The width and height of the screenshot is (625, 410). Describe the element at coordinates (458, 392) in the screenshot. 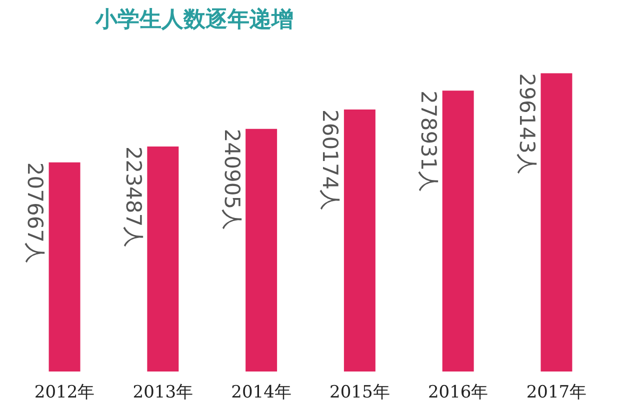

I see `x-tick-label: 2016年` at that location.